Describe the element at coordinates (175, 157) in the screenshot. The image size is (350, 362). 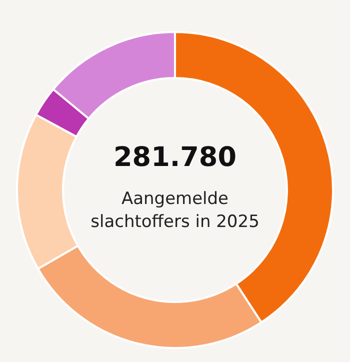
I see `text: 281.780` at that location.